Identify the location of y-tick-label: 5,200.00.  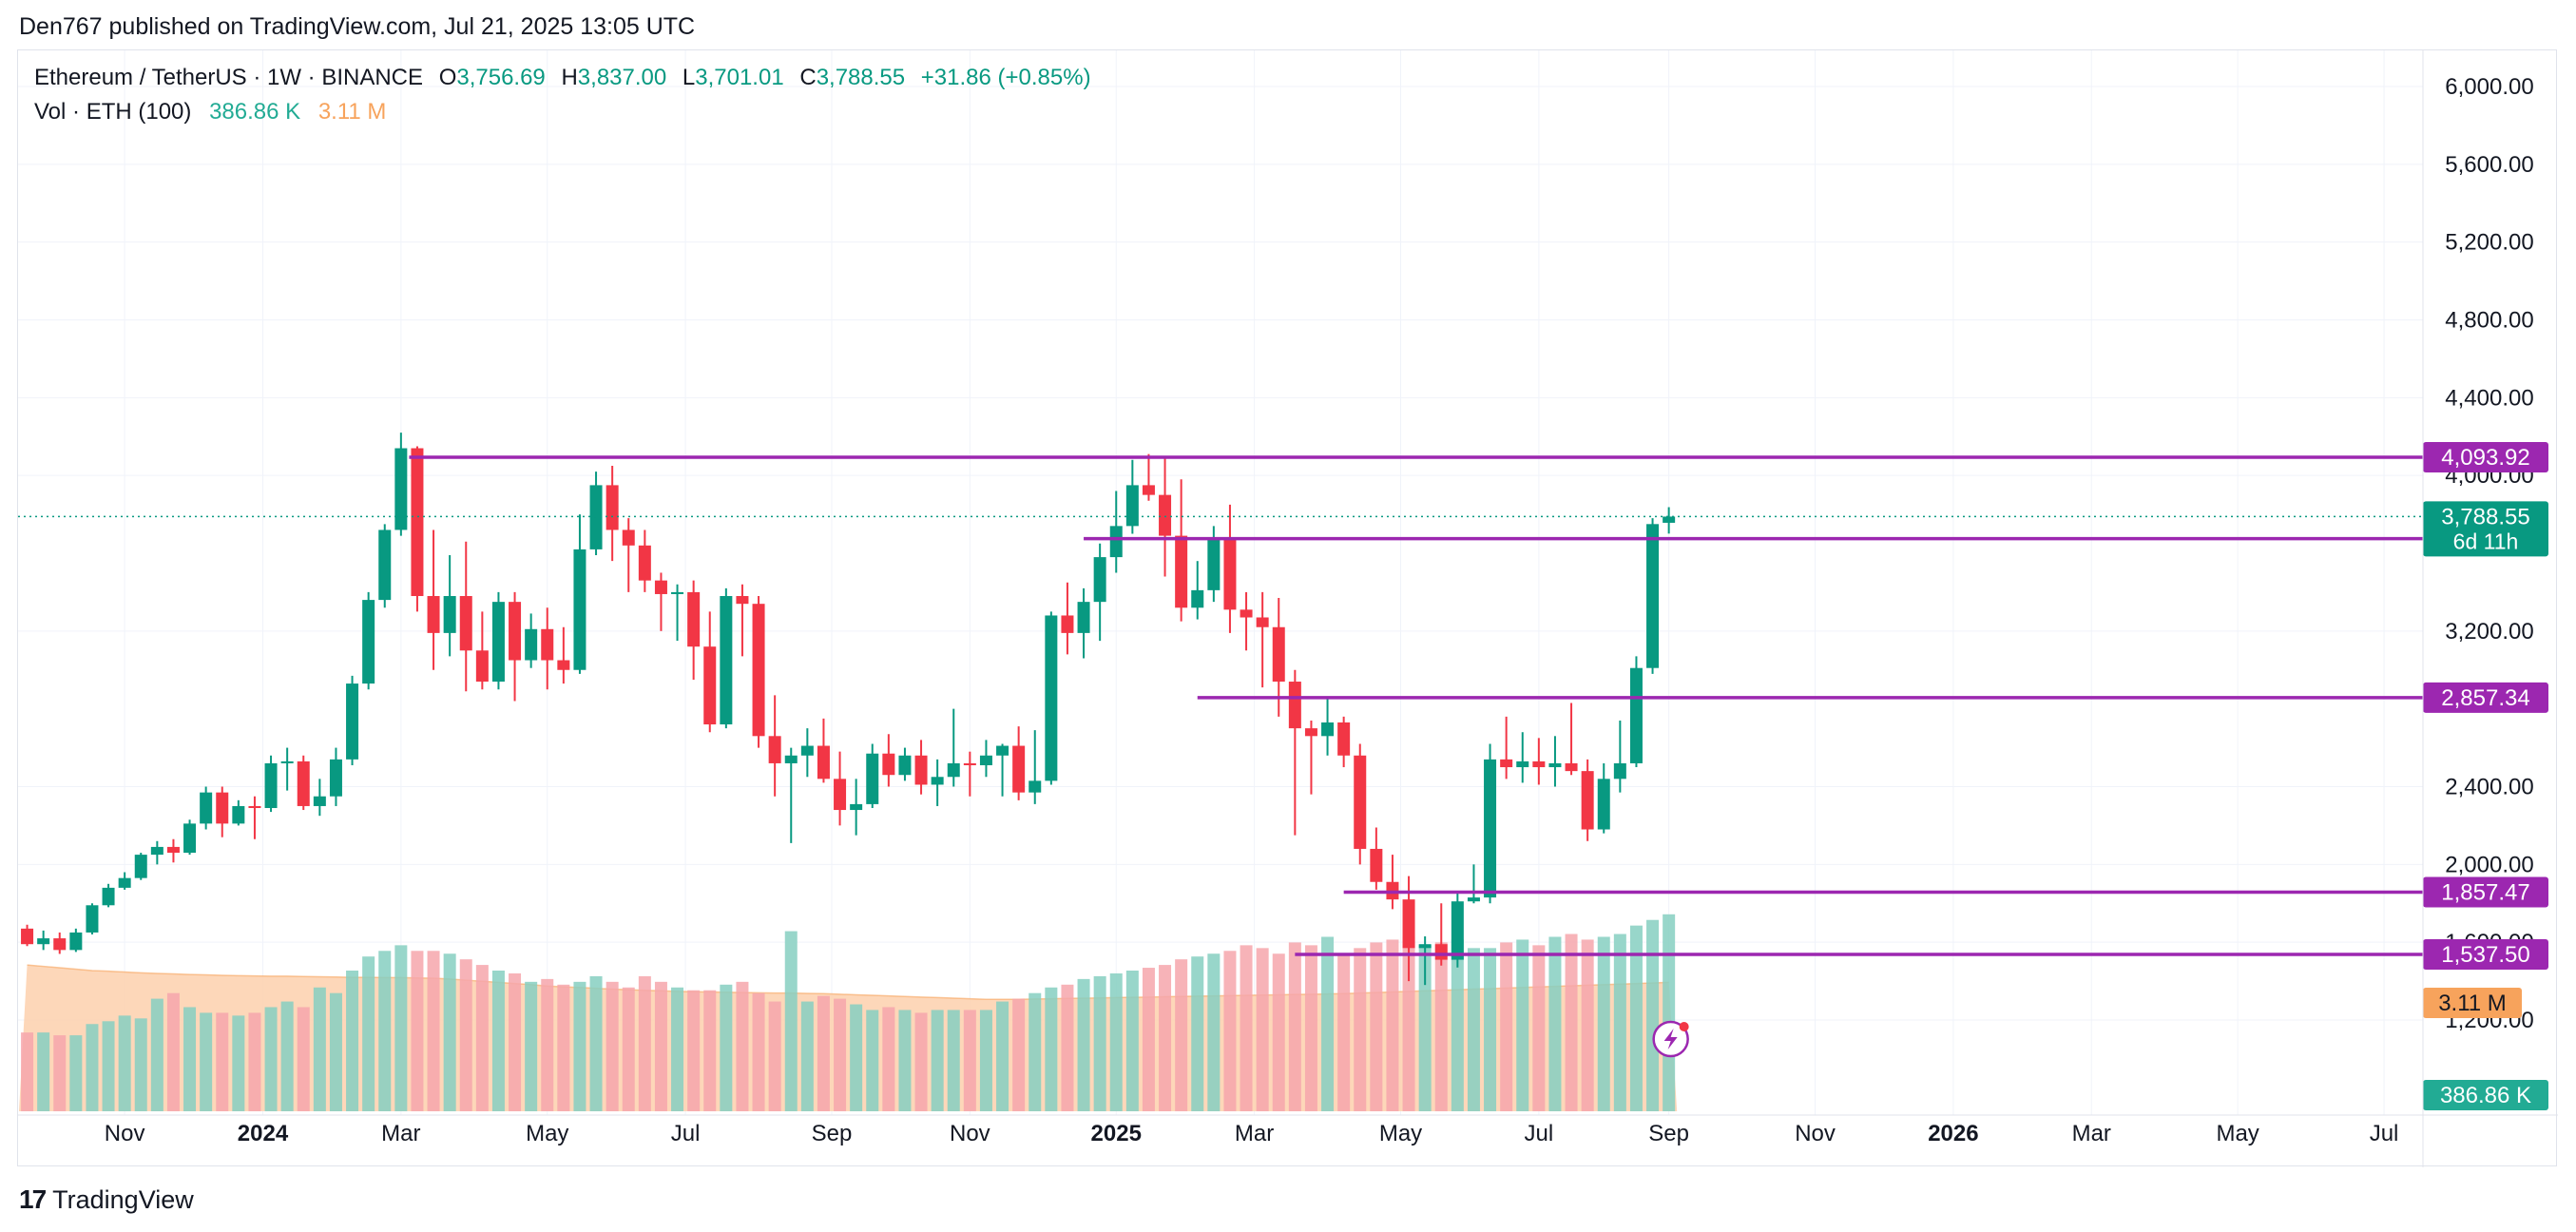
(2489, 243).